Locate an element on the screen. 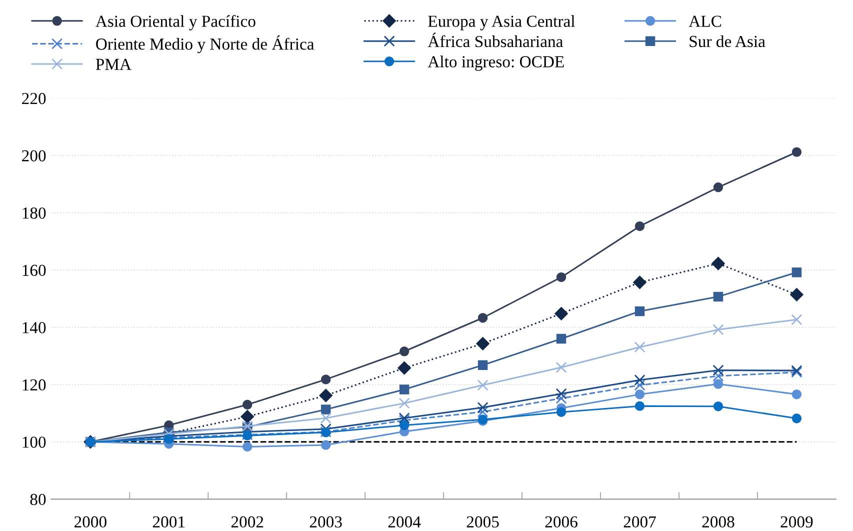 The image size is (853, 531). x-tick-label: 2002 is located at coordinates (247, 522).